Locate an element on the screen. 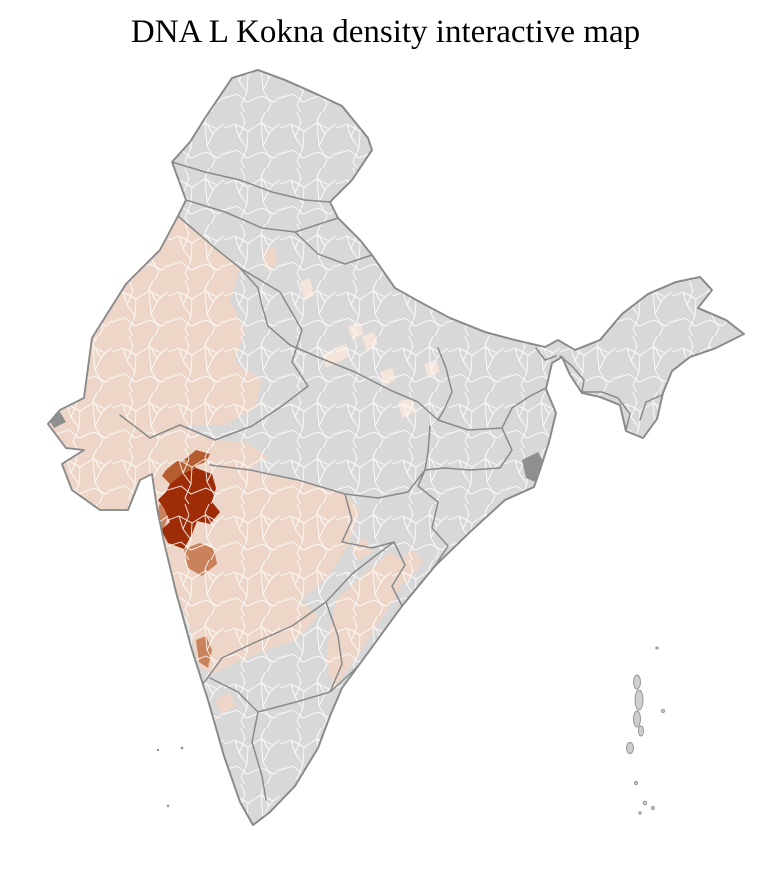  andaman-nicobar-islands is located at coordinates (645, 730).